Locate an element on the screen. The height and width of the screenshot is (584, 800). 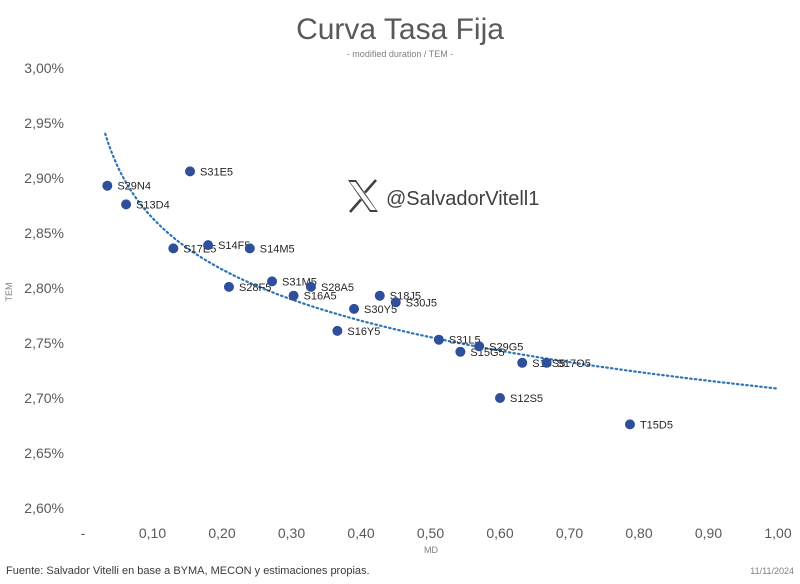
x-tick-label: 0,80 is located at coordinates (638, 533).